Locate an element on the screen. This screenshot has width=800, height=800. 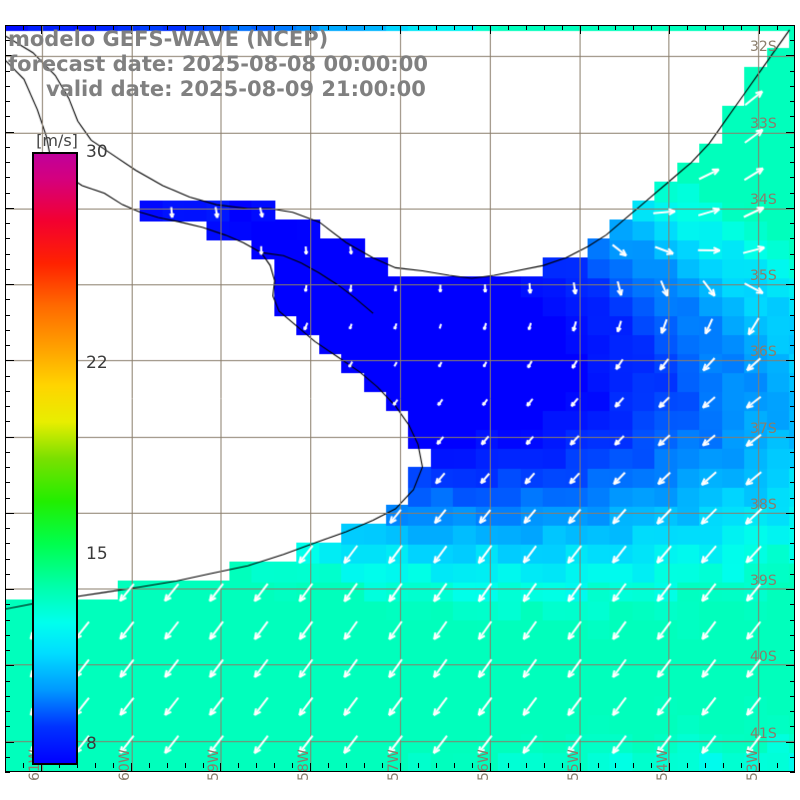
colorbar-tick-15: 15 is located at coordinates (97, 553).